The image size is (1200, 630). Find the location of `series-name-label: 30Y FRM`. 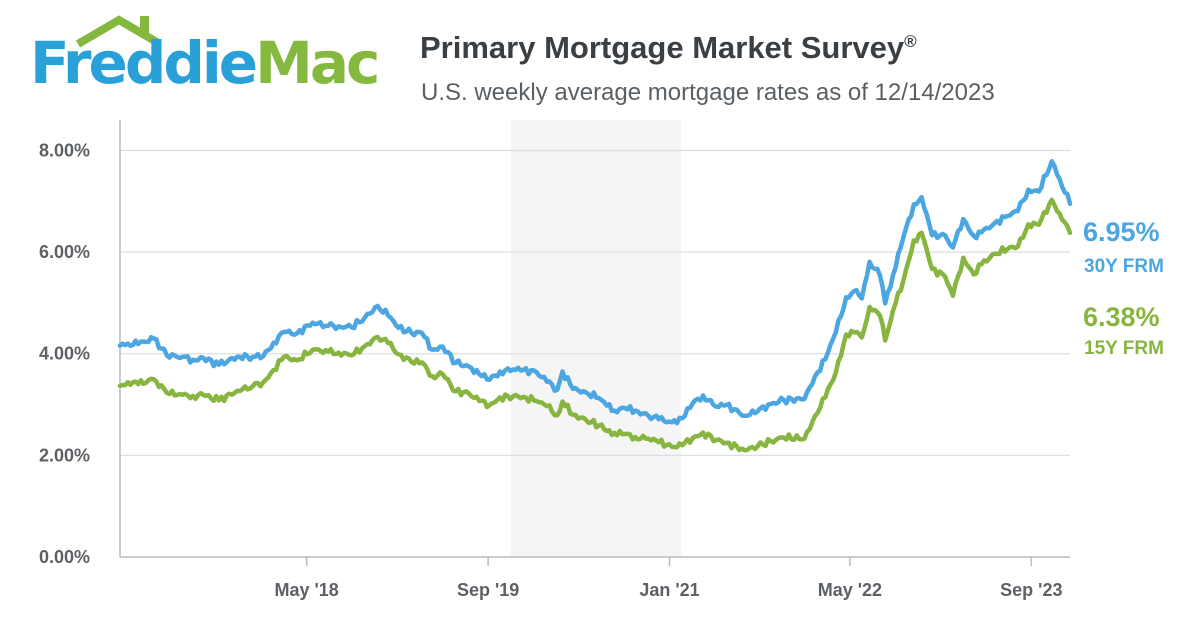

series-name-label: 30Y FRM is located at coordinates (1124, 266).